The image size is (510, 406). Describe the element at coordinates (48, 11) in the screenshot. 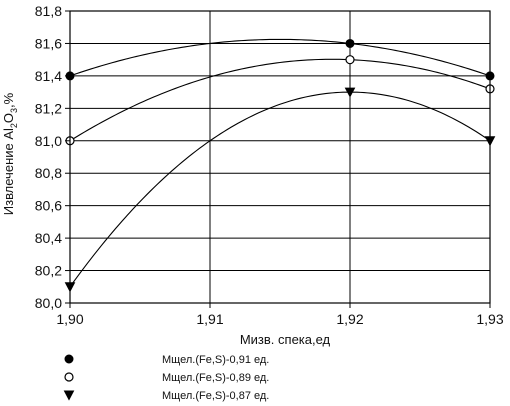

I see `y-tick-label: 81,8` at that location.